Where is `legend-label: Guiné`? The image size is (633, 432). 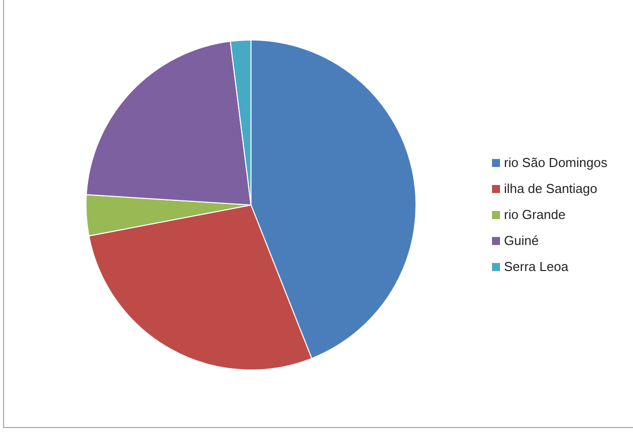
legend-label: Guiné is located at coordinates (521, 240).